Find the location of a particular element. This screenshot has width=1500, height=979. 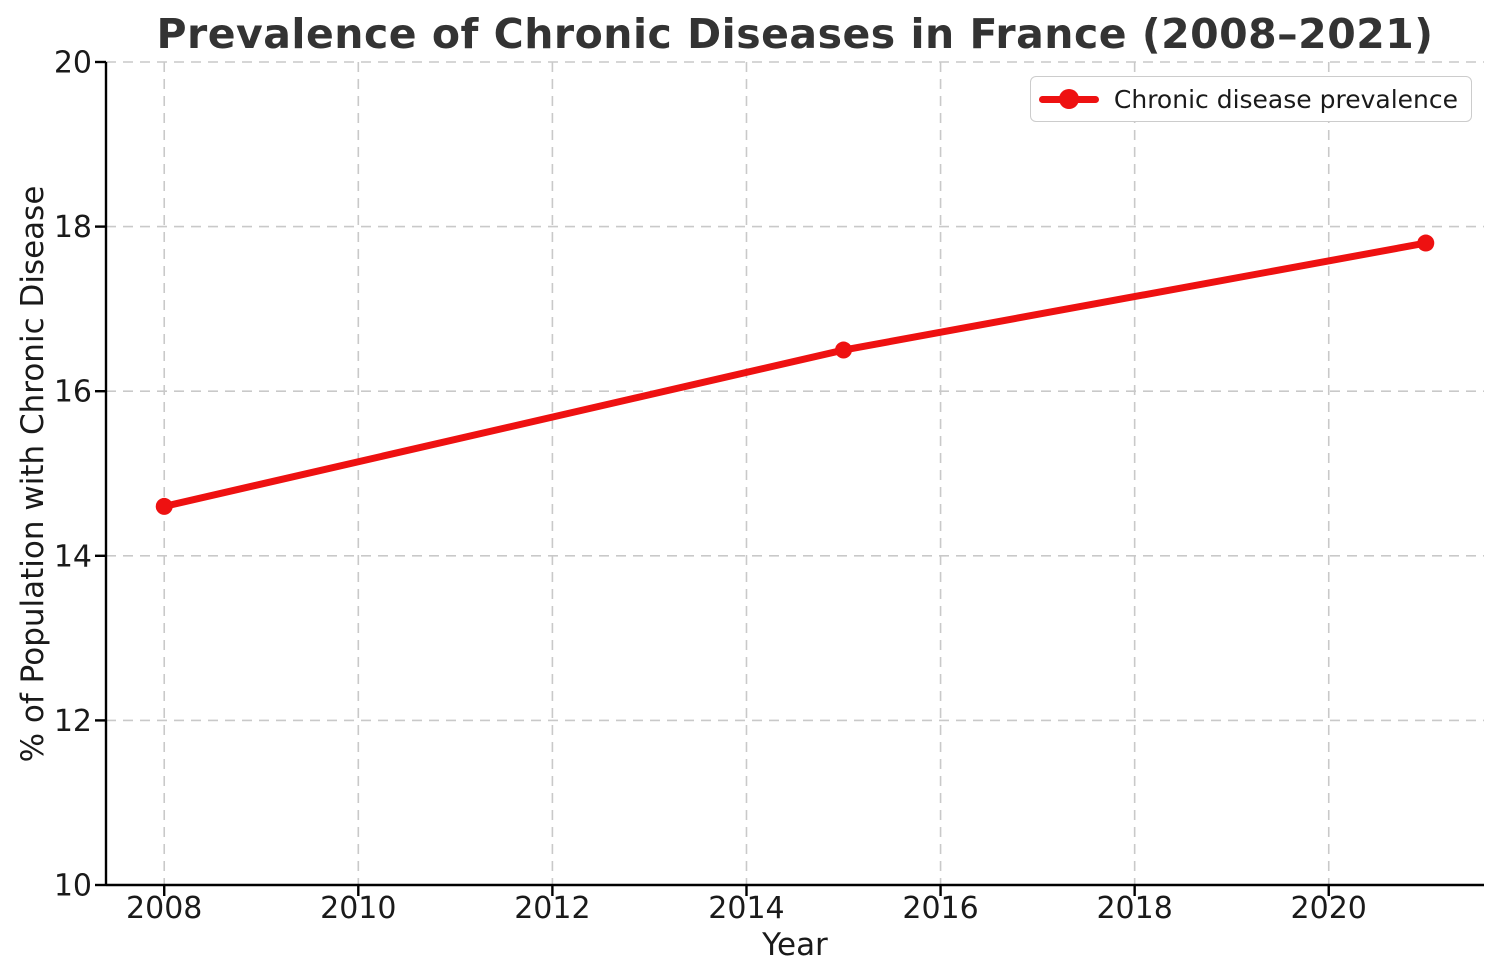

y-tick-label: 14 is located at coordinates (73, 556).